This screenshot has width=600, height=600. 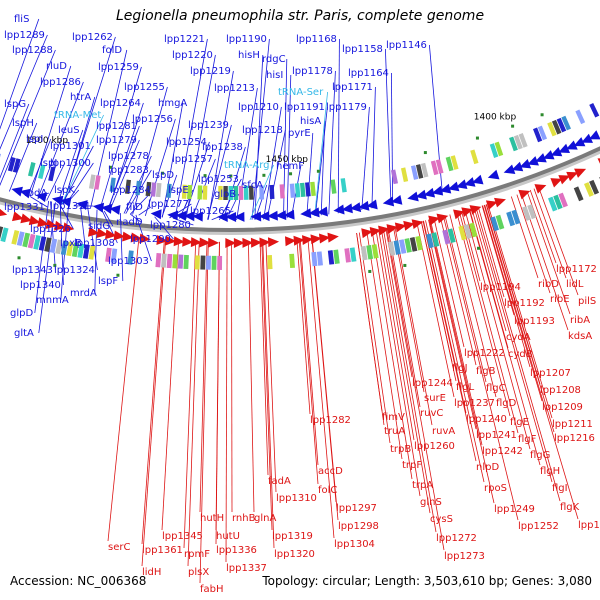 I want to click on reverse-gene-label: plsX, so click(x=198, y=572).